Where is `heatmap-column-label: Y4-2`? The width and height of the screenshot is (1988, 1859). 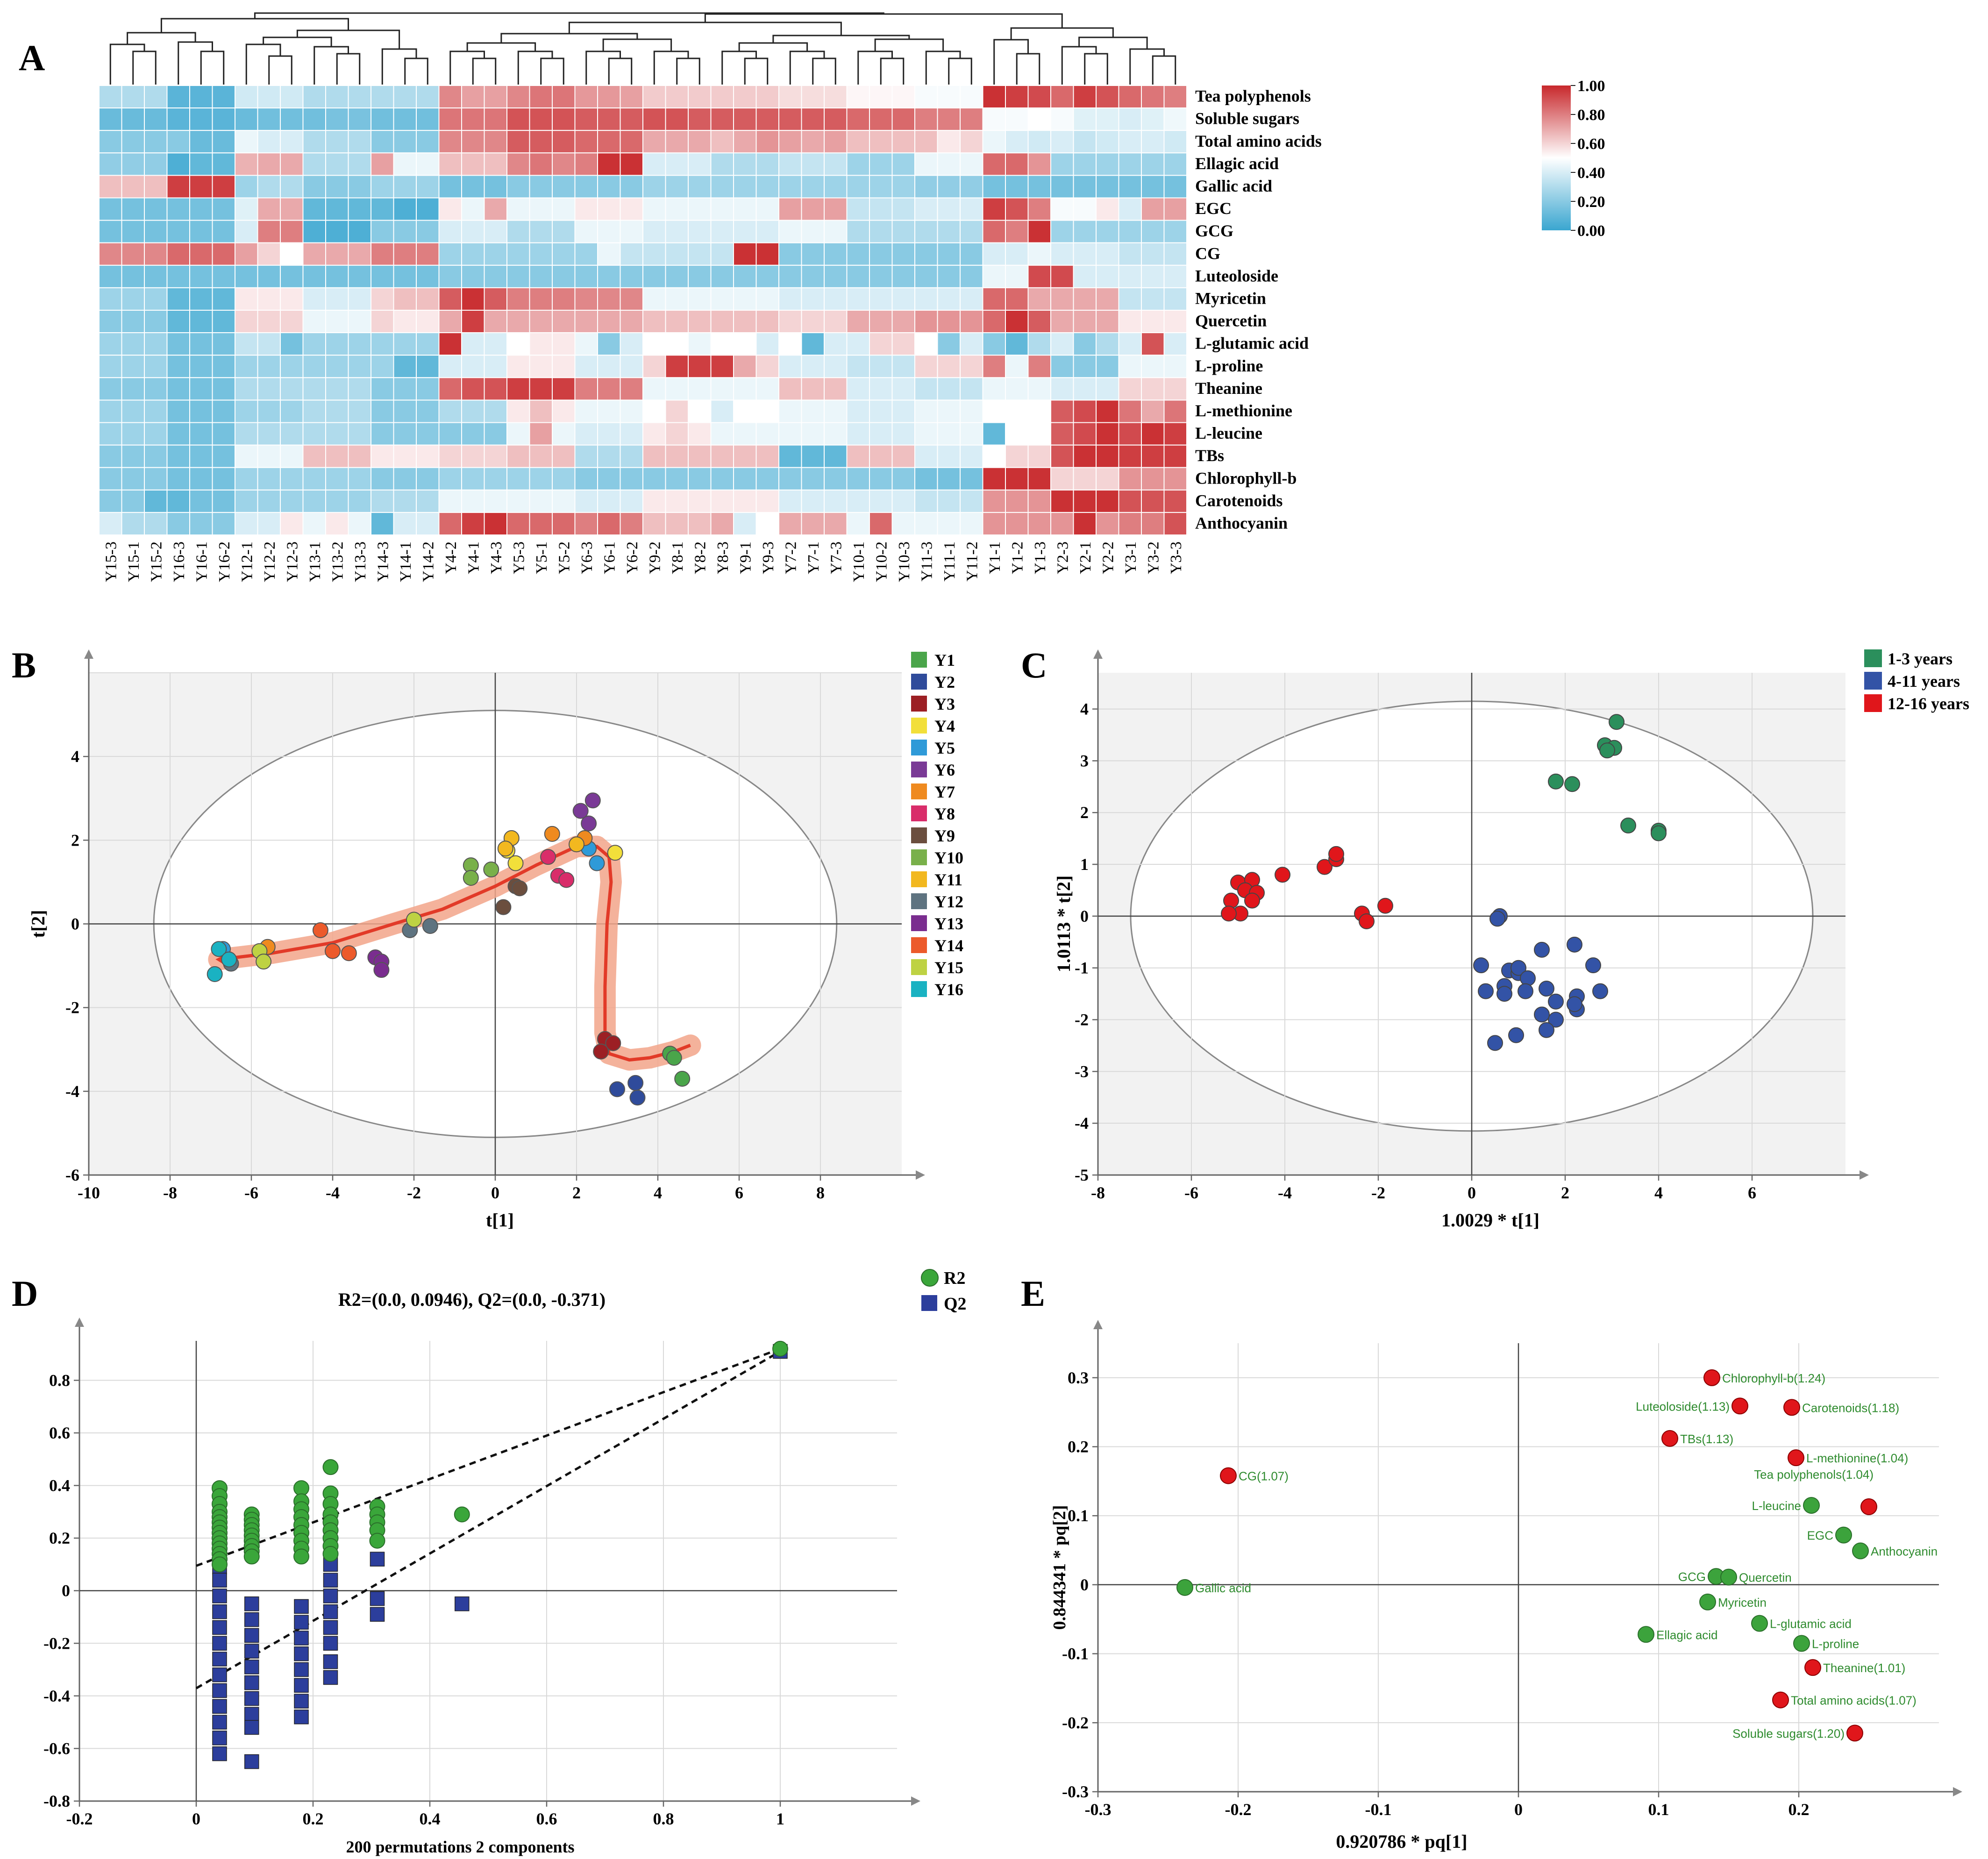
heatmap-column-label: Y4-2 is located at coordinates (451, 557).